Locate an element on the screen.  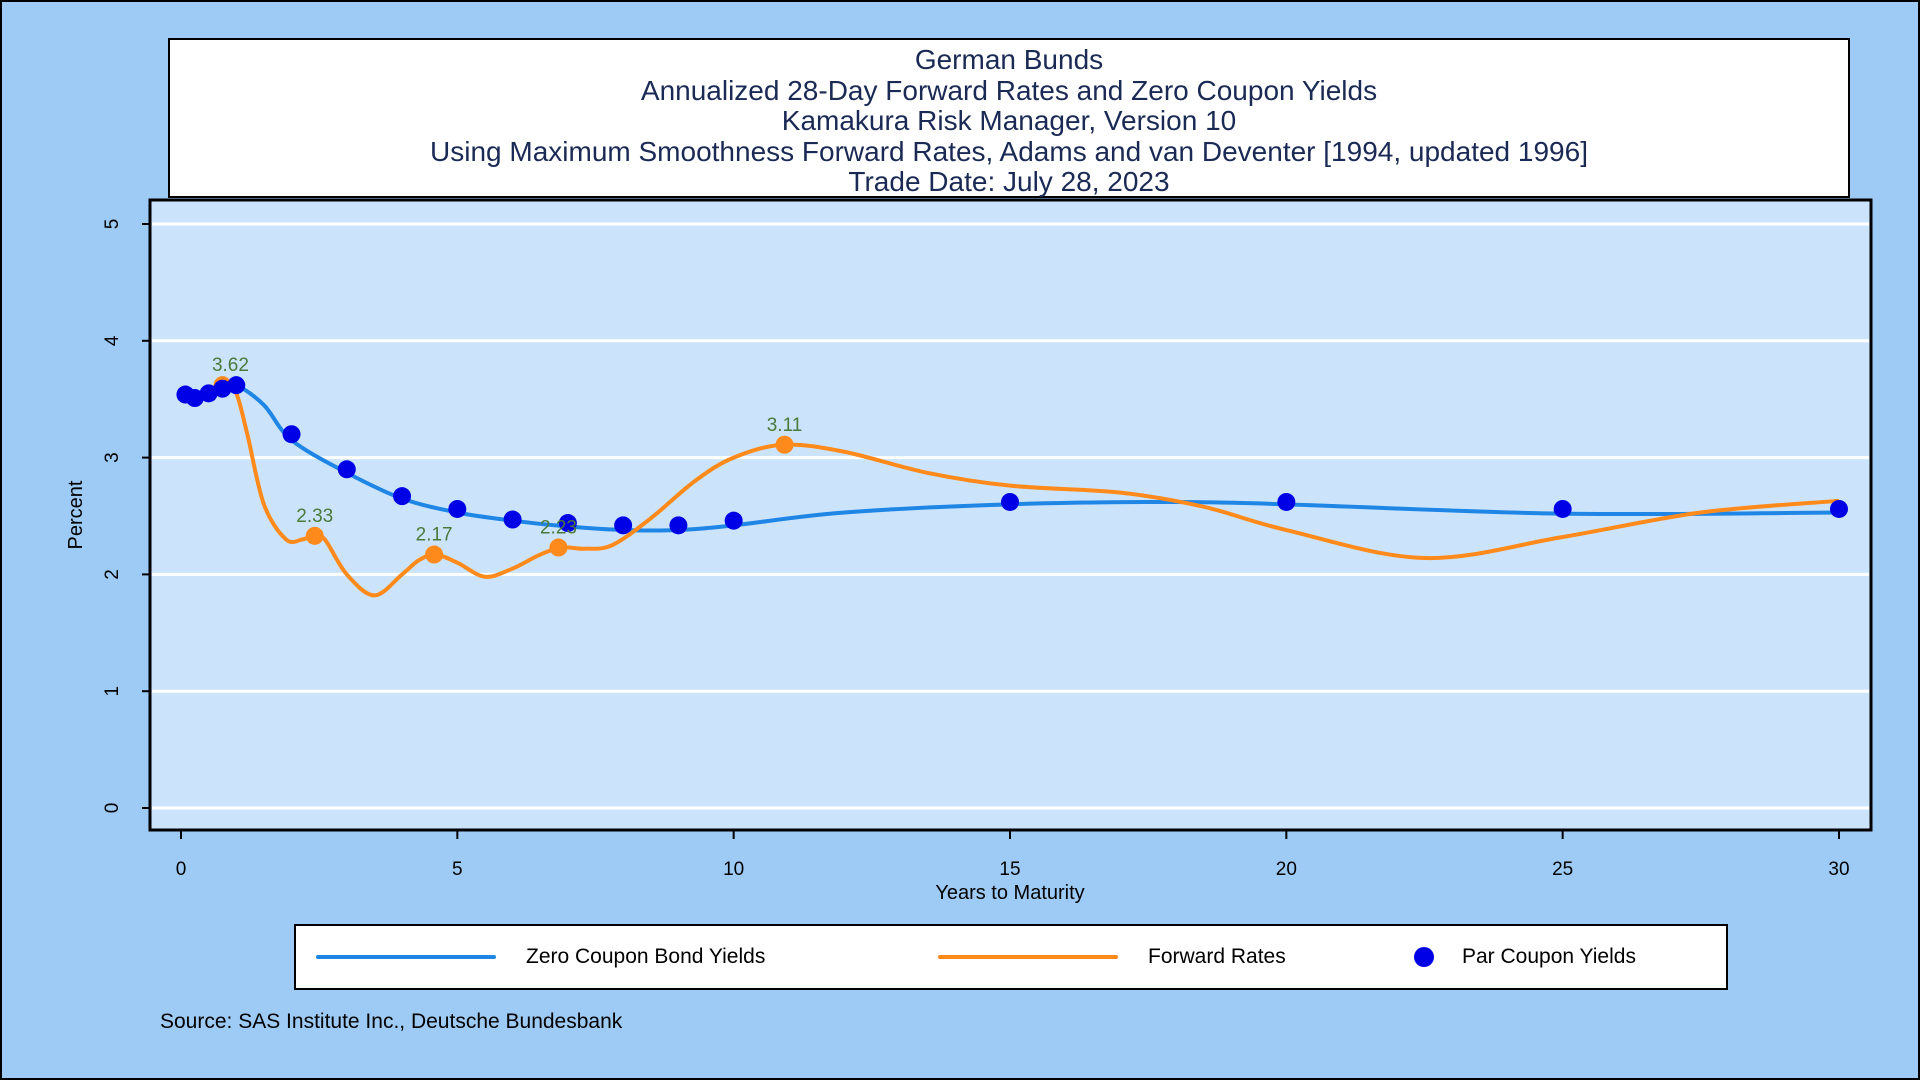
legend-forward-swatch is located at coordinates (1028, 957).